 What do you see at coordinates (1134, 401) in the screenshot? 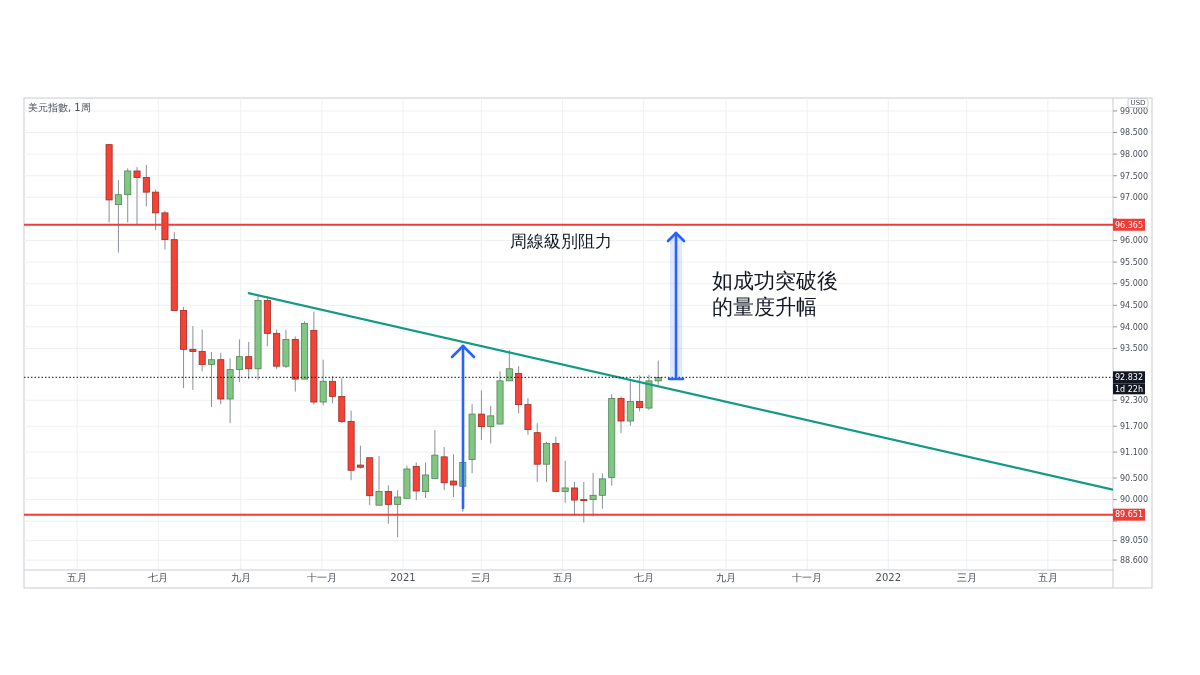
I see `y-tick-label: 92.300` at bounding box center [1134, 401].